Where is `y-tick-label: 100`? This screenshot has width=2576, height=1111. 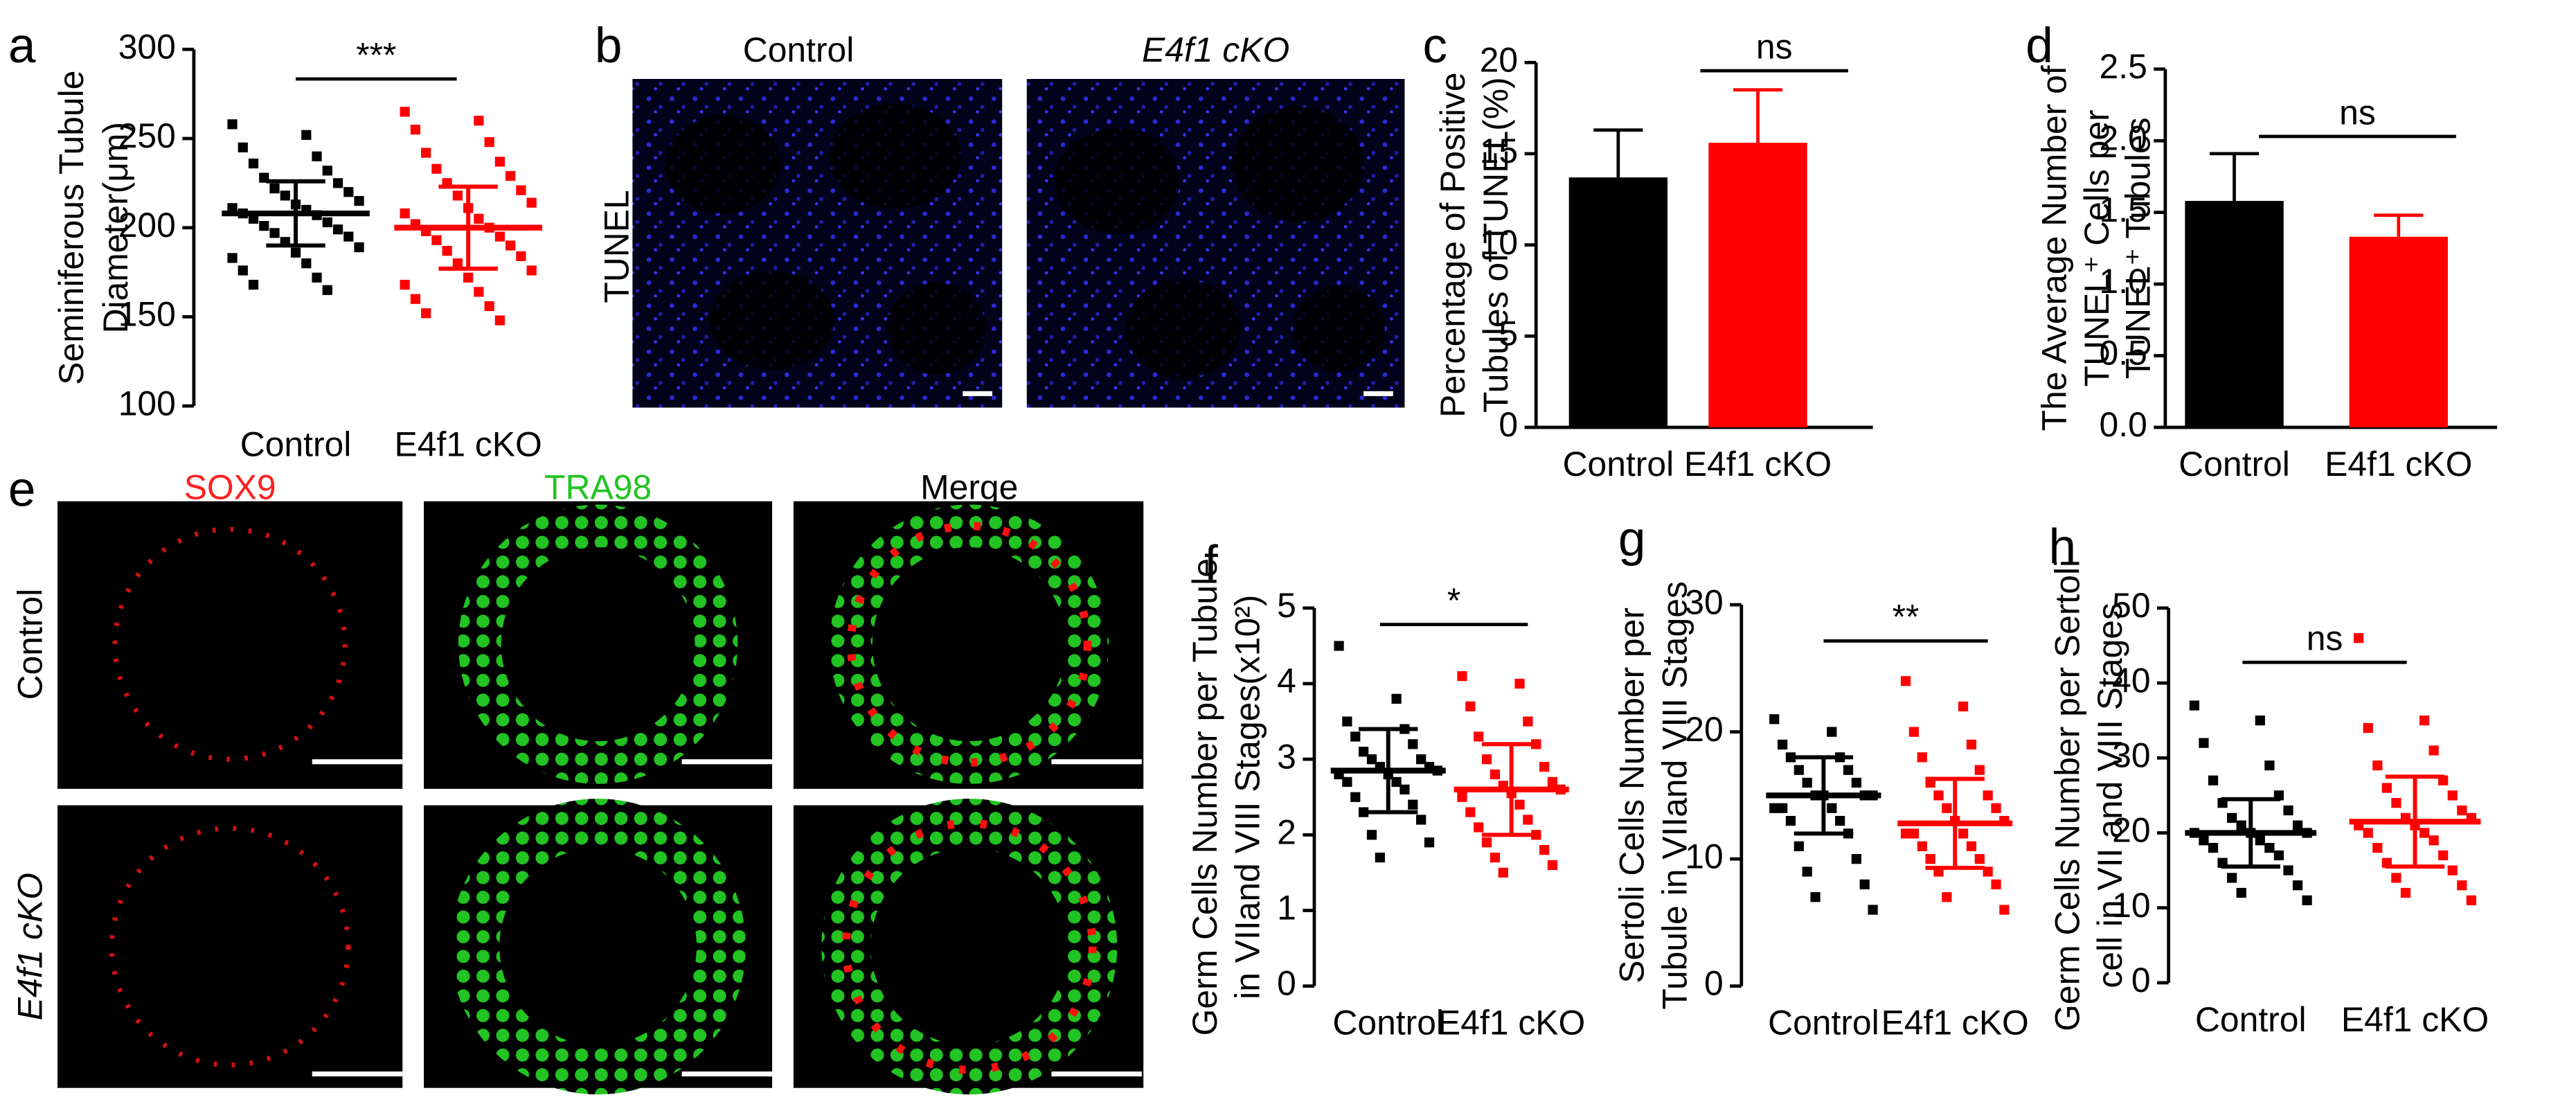
y-tick-label: 100 is located at coordinates (147, 403).